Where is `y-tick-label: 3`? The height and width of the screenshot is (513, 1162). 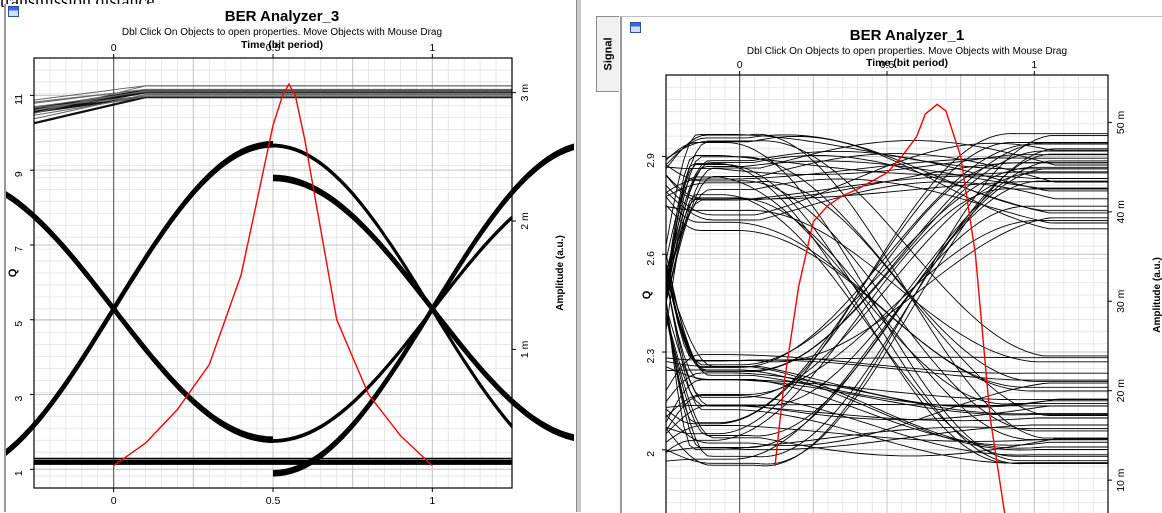 y-tick-label: 3 is located at coordinates (19, 398).